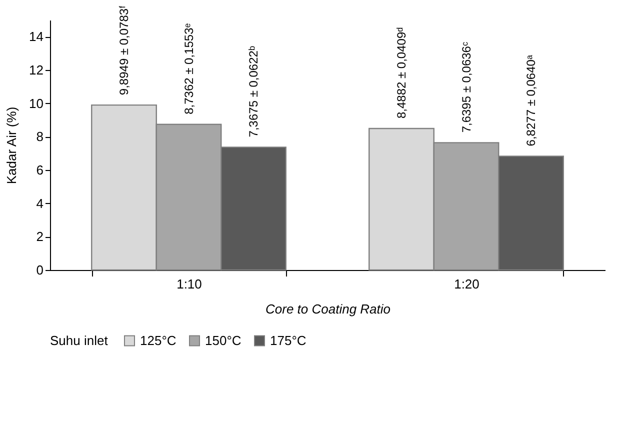  I want to click on y-tick-label: 6, so click(40, 170).